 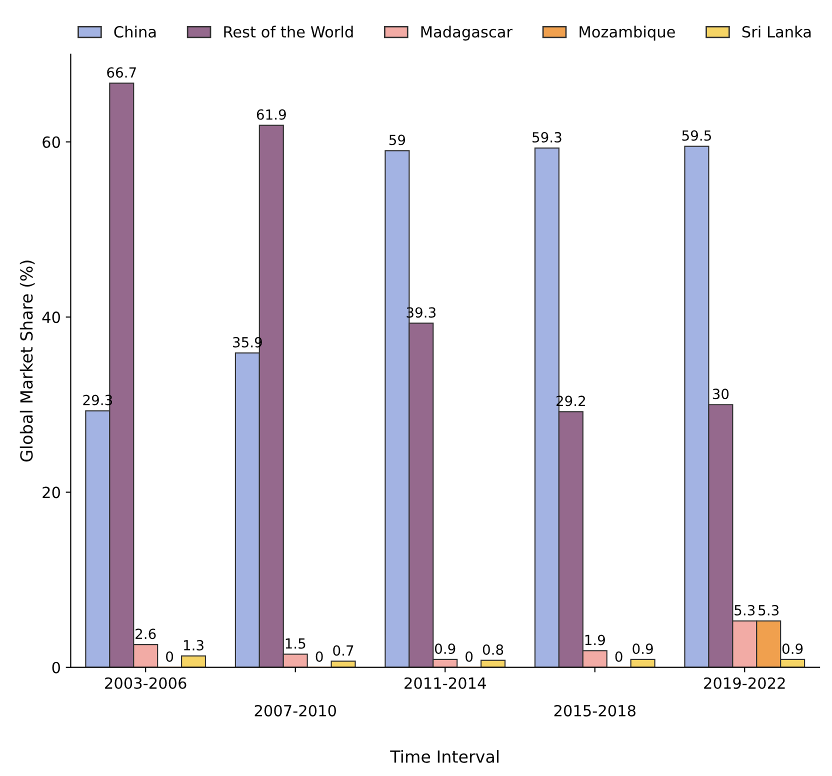 What do you see at coordinates (744, 683) in the screenshot?
I see `x-tick-label: 2019-2022` at bounding box center [744, 683].